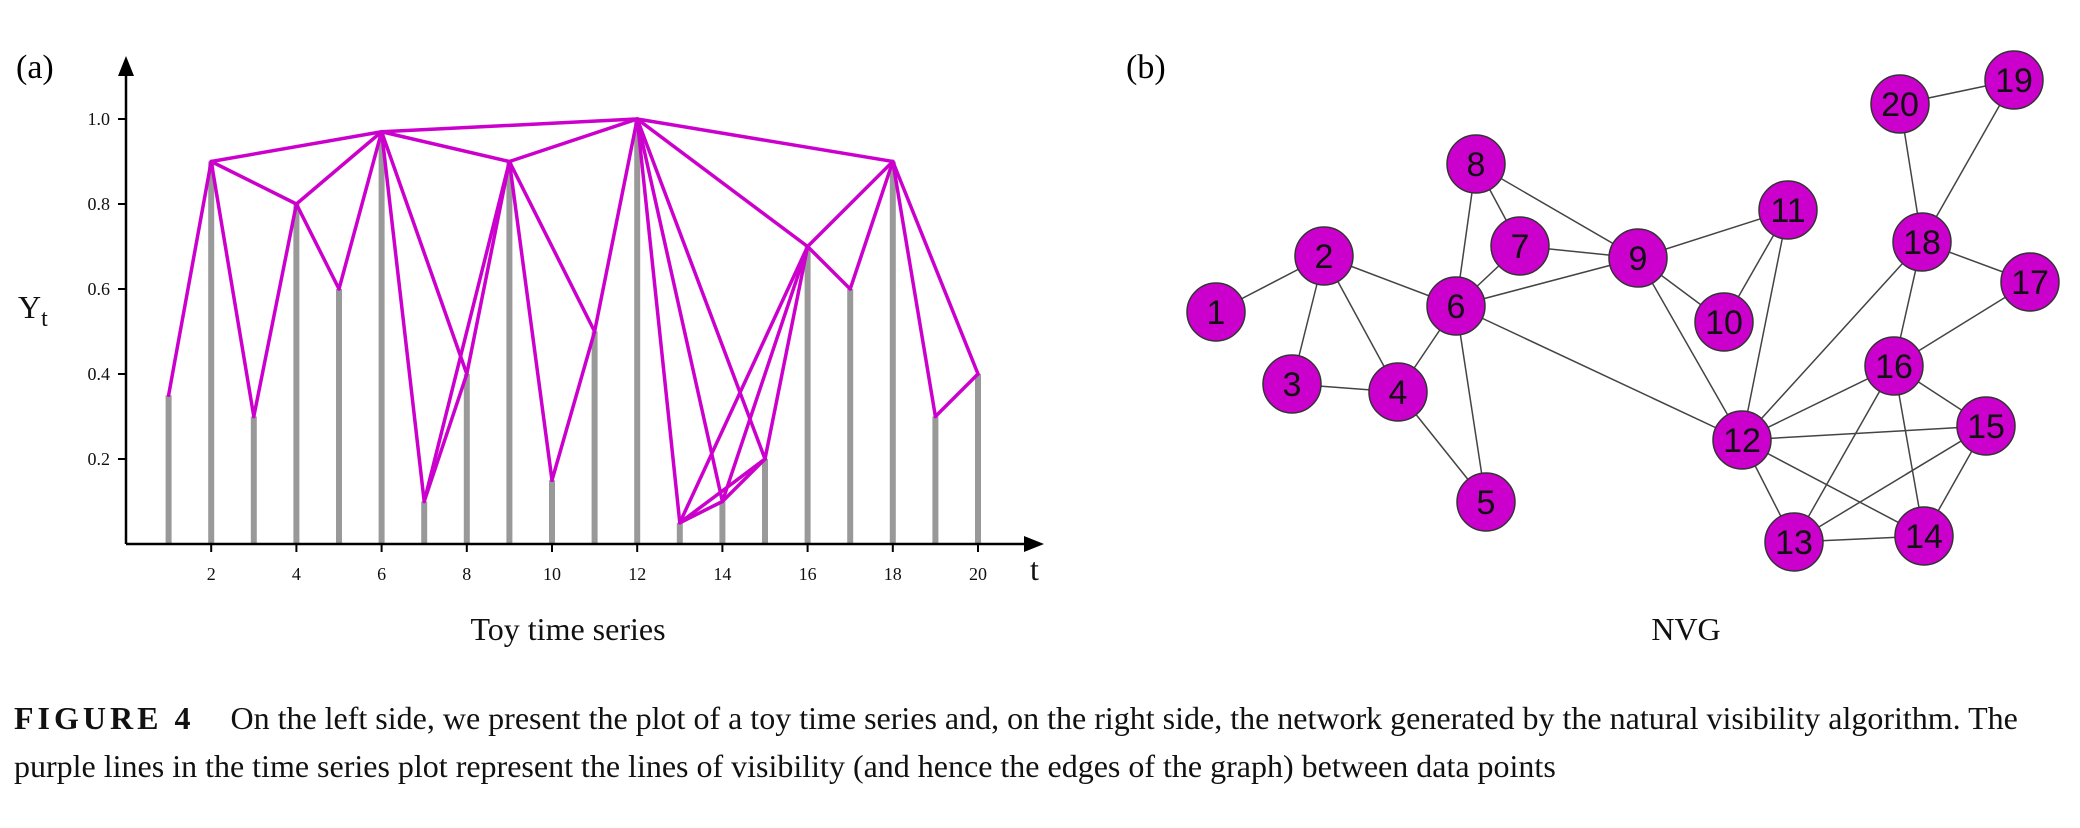 This screenshot has width=2080, height=828. I want to click on network-node-10: 10, so click(1724, 322).